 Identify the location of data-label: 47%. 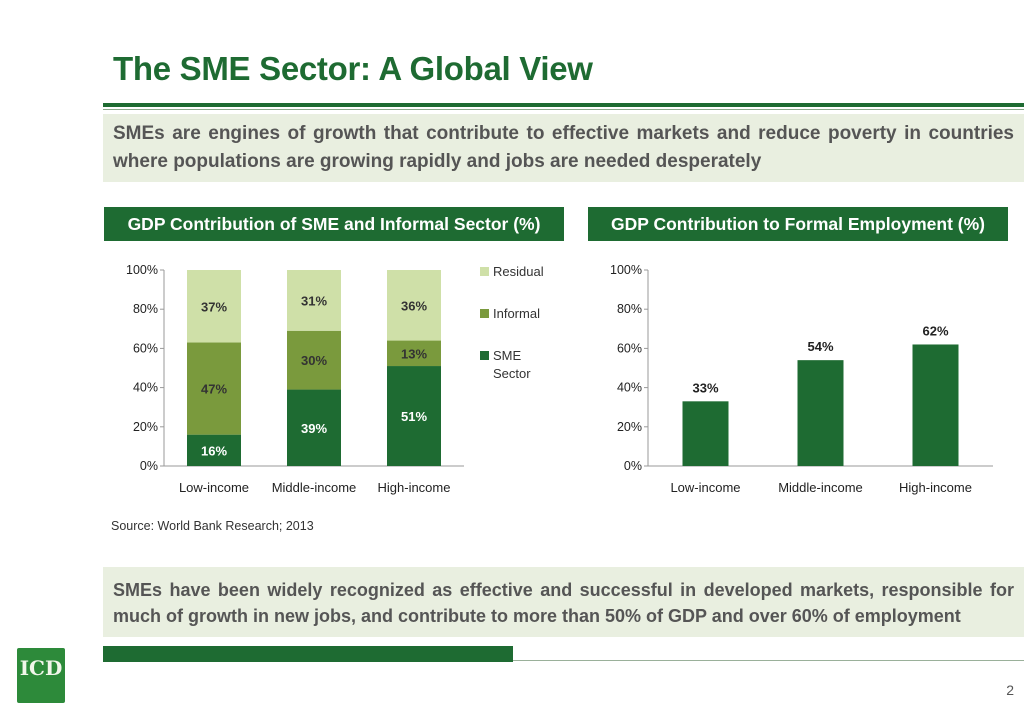
(214, 389).